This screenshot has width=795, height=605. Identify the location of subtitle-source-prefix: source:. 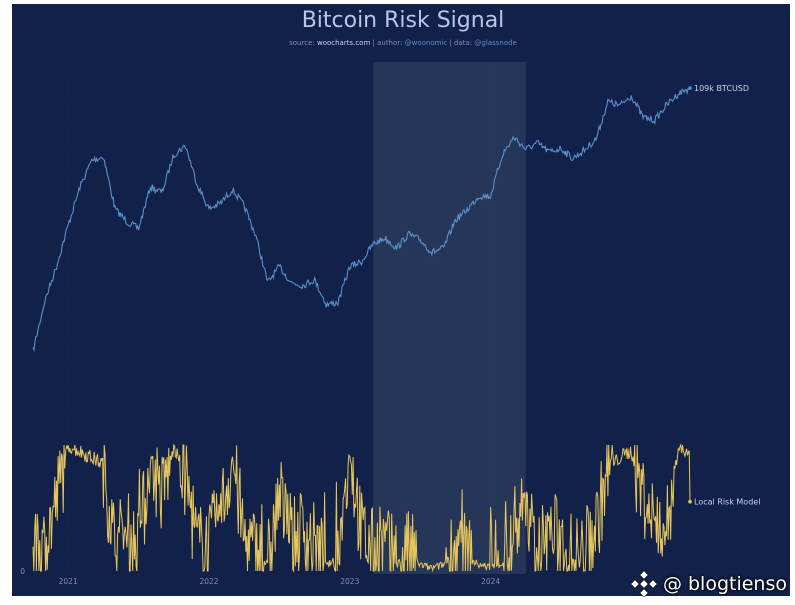
(303, 43).